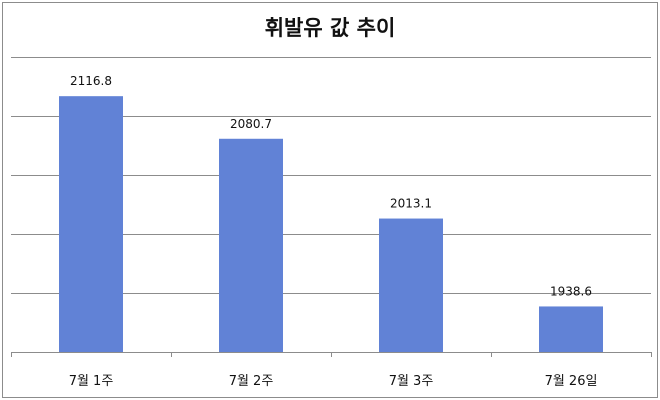 The width and height of the screenshot is (660, 400). Describe the element at coordinates (91, 81) in the screenshot. I see `data-label: 2116.8` at that location.